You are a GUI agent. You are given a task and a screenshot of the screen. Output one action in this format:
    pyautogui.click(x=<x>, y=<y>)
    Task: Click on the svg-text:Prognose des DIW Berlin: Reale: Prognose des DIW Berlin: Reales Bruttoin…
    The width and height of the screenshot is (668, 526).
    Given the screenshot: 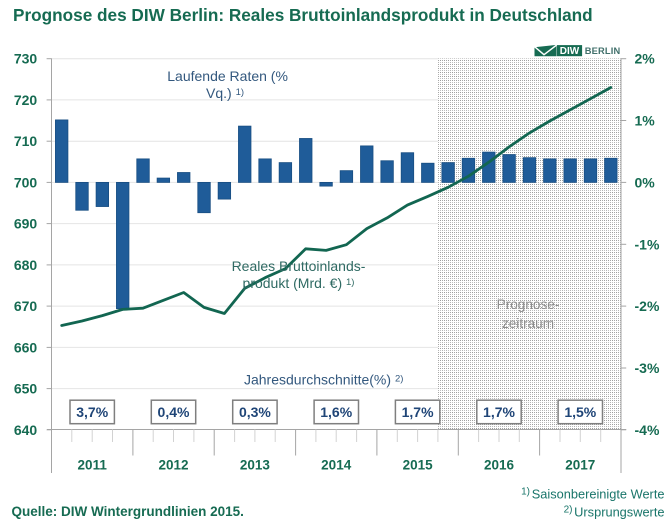 What is the action you would take?
    pyautogui.click(x=303, y=15)
    